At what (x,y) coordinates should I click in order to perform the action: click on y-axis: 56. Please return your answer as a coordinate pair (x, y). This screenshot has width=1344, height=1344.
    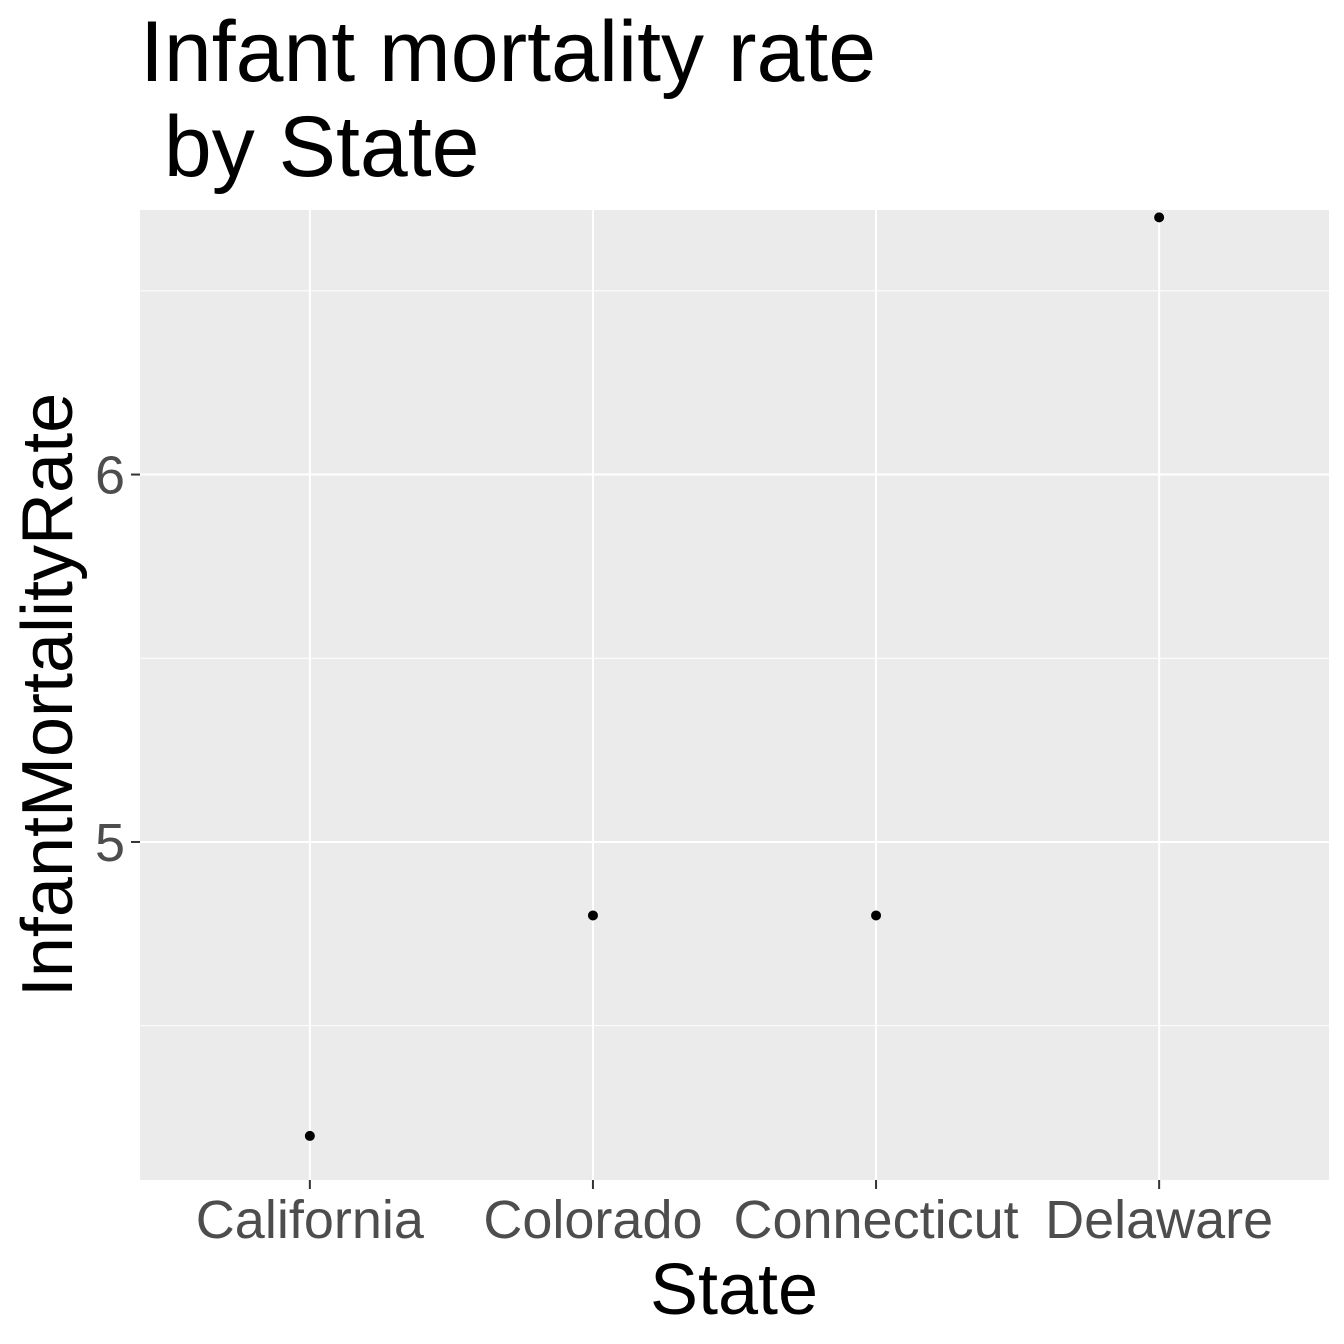
    Looking at the image, I should click on (117, 659).